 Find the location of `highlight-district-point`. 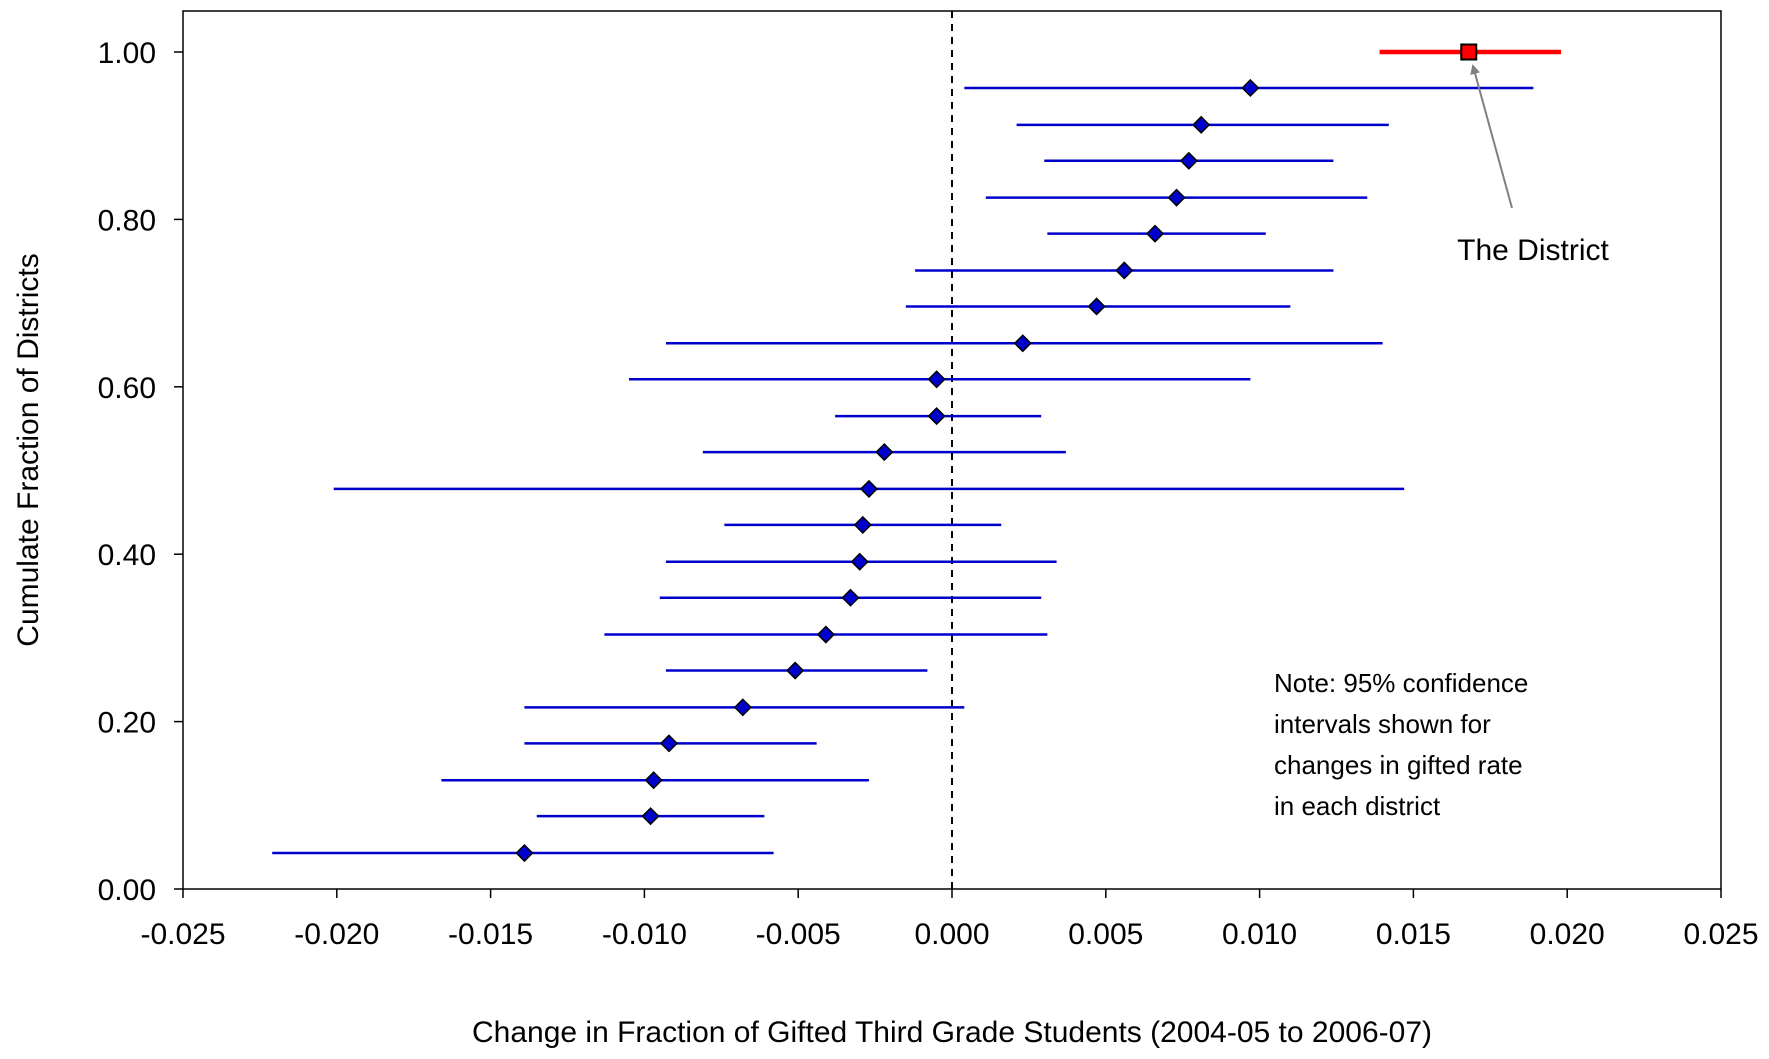

highlight-district-point is located at coordinates (1469, 52).